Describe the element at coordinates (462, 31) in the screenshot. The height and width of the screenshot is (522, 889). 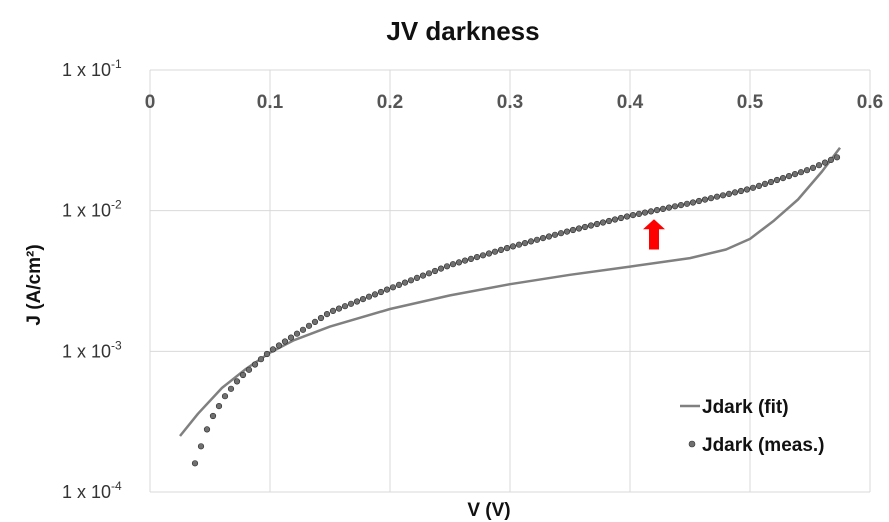
I see `chart-title: JV darkness` at that location.